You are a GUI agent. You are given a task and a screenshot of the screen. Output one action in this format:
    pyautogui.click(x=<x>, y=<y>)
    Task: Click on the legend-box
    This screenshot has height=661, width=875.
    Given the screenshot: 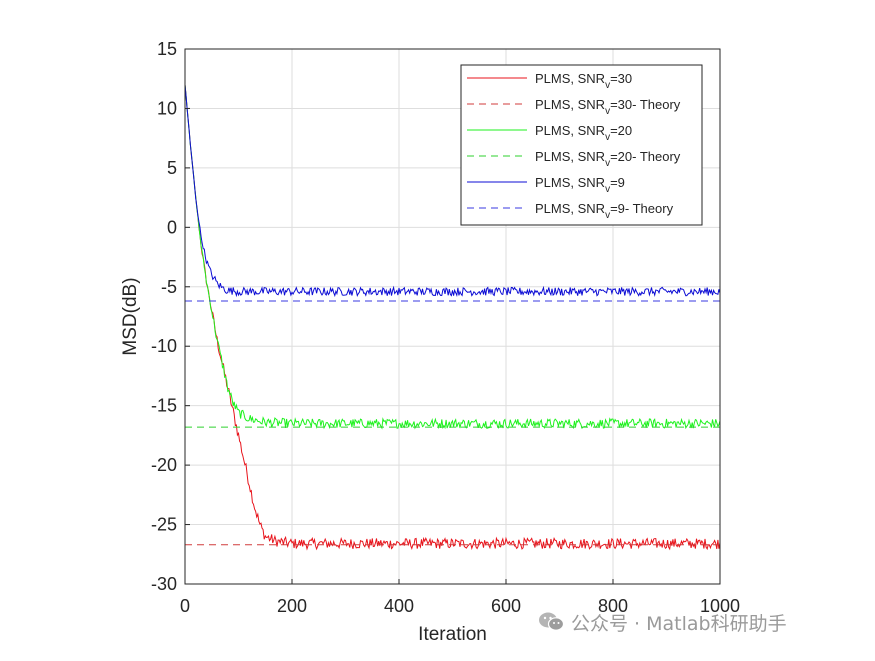 What is the action you would take?
    pyautogui.click(x=581, y=145)
    